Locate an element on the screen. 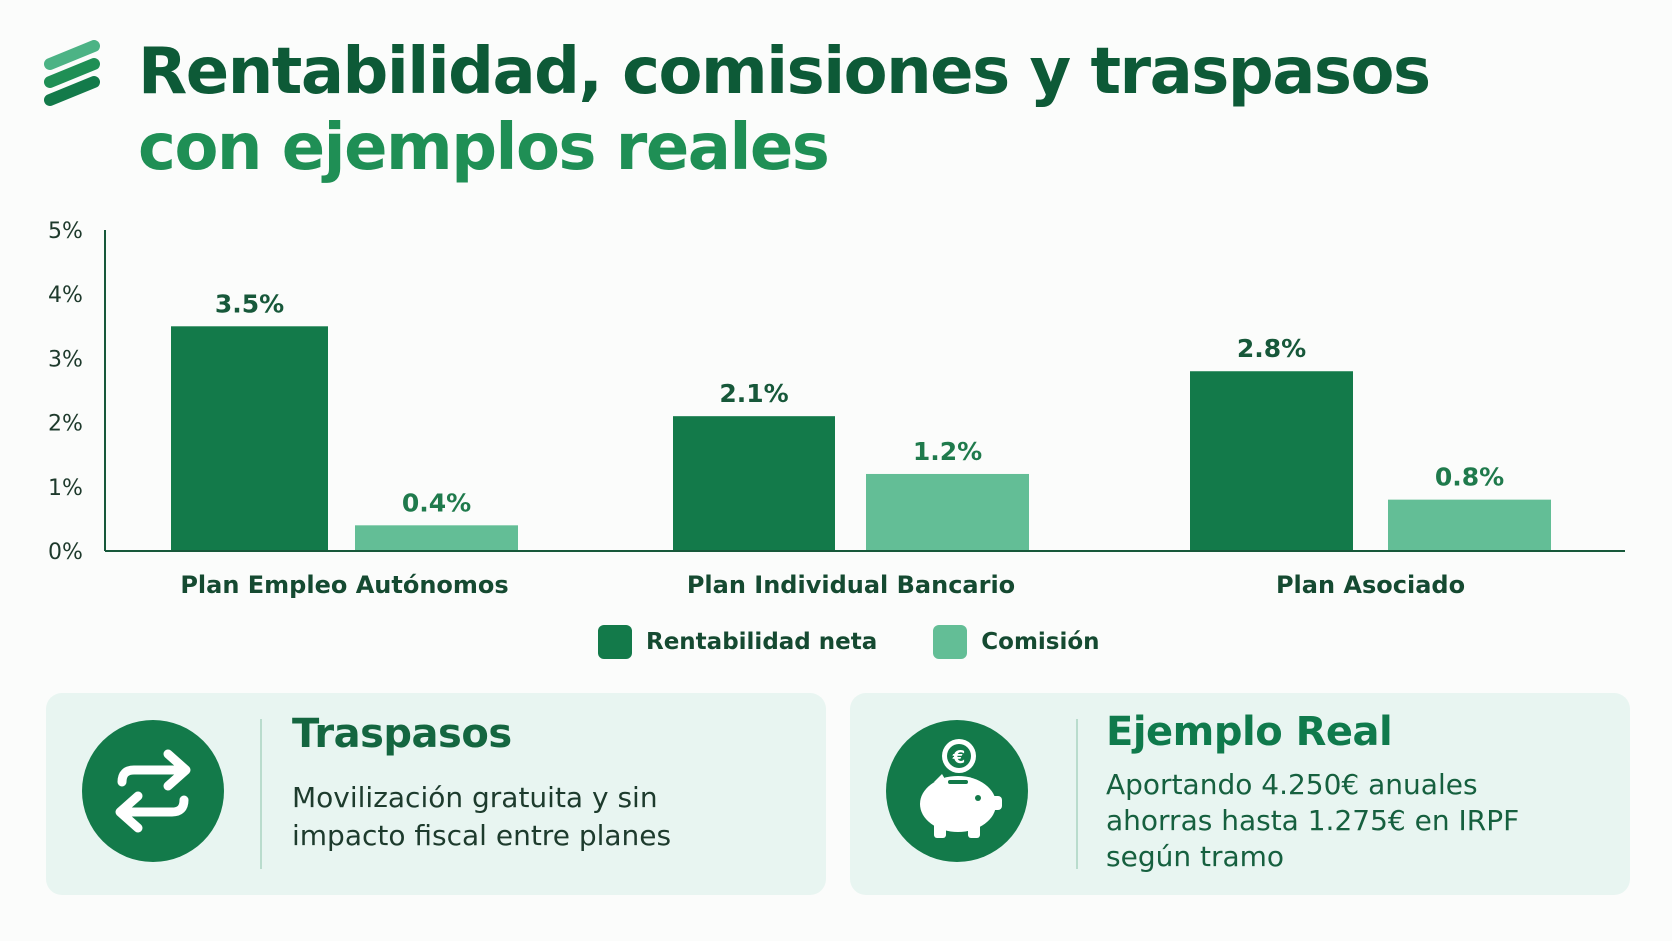  legend-swatch-comision is located at coordinates (950, 642).